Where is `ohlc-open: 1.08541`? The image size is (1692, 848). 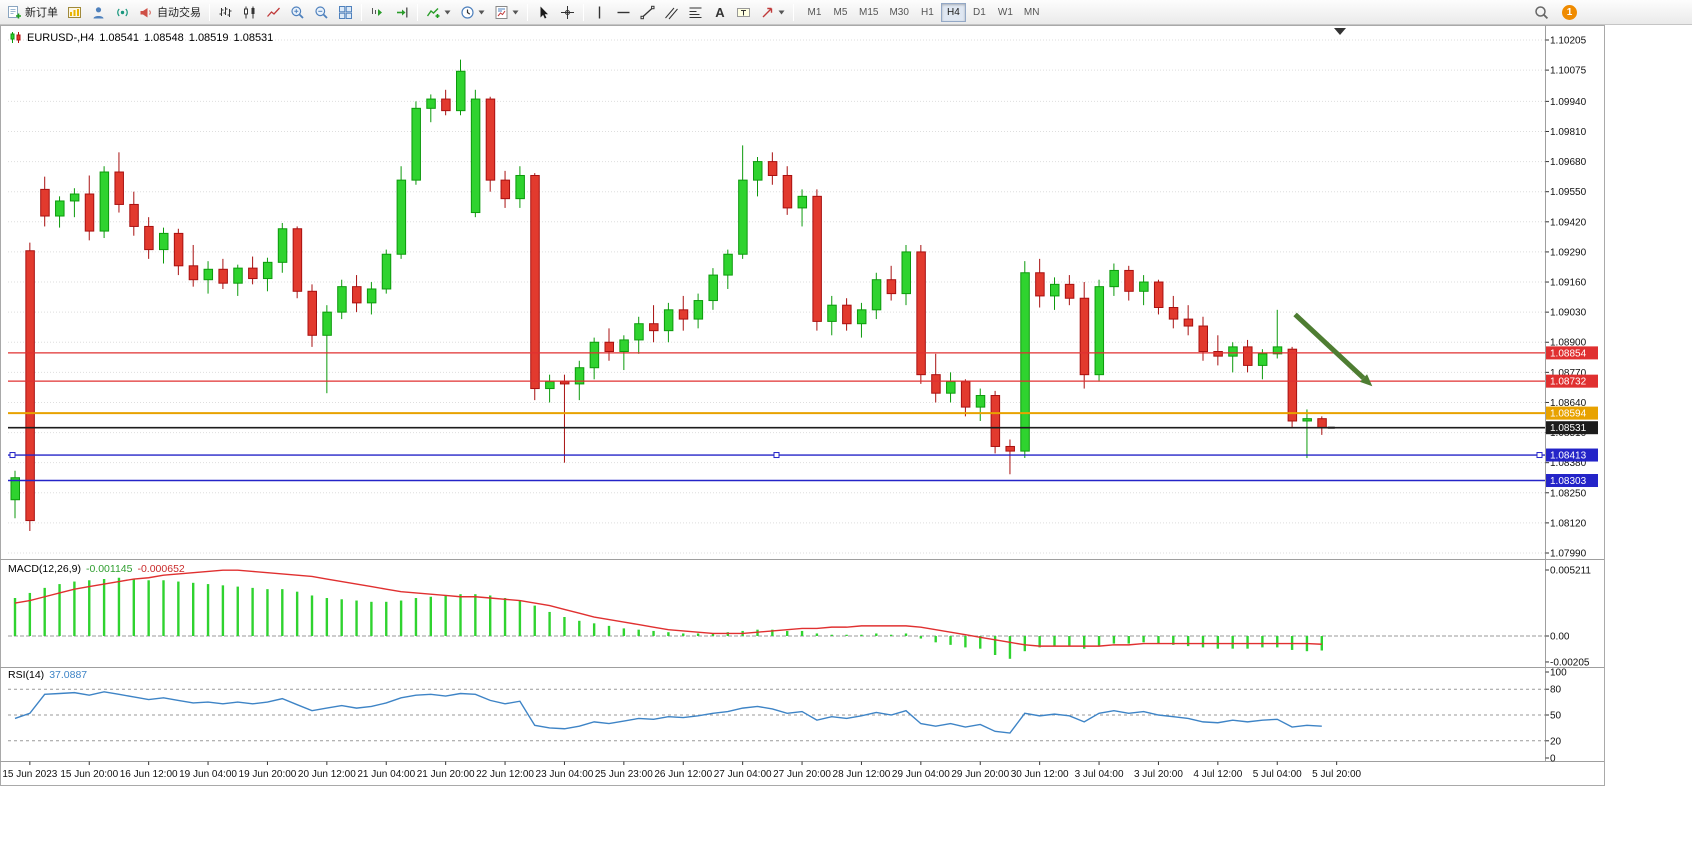
ohlc-open: 1.08541 is located at coordinates (119, 37).